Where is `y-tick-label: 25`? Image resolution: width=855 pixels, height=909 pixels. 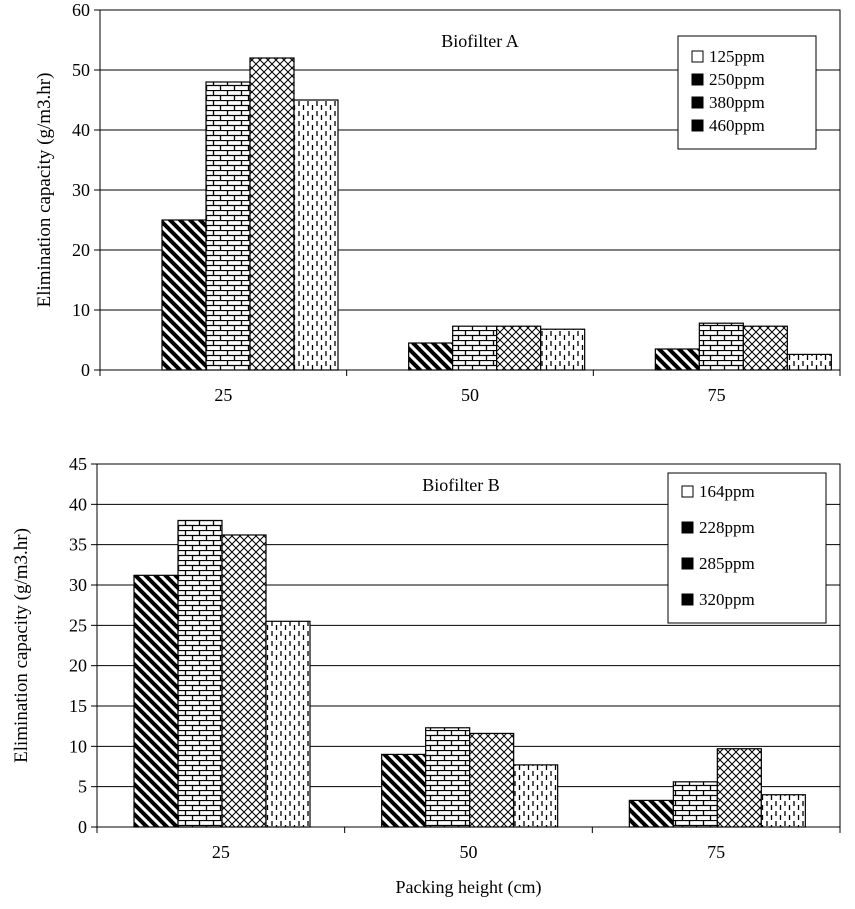 y-tick-label: 25 is located at coordinates (78, 625).